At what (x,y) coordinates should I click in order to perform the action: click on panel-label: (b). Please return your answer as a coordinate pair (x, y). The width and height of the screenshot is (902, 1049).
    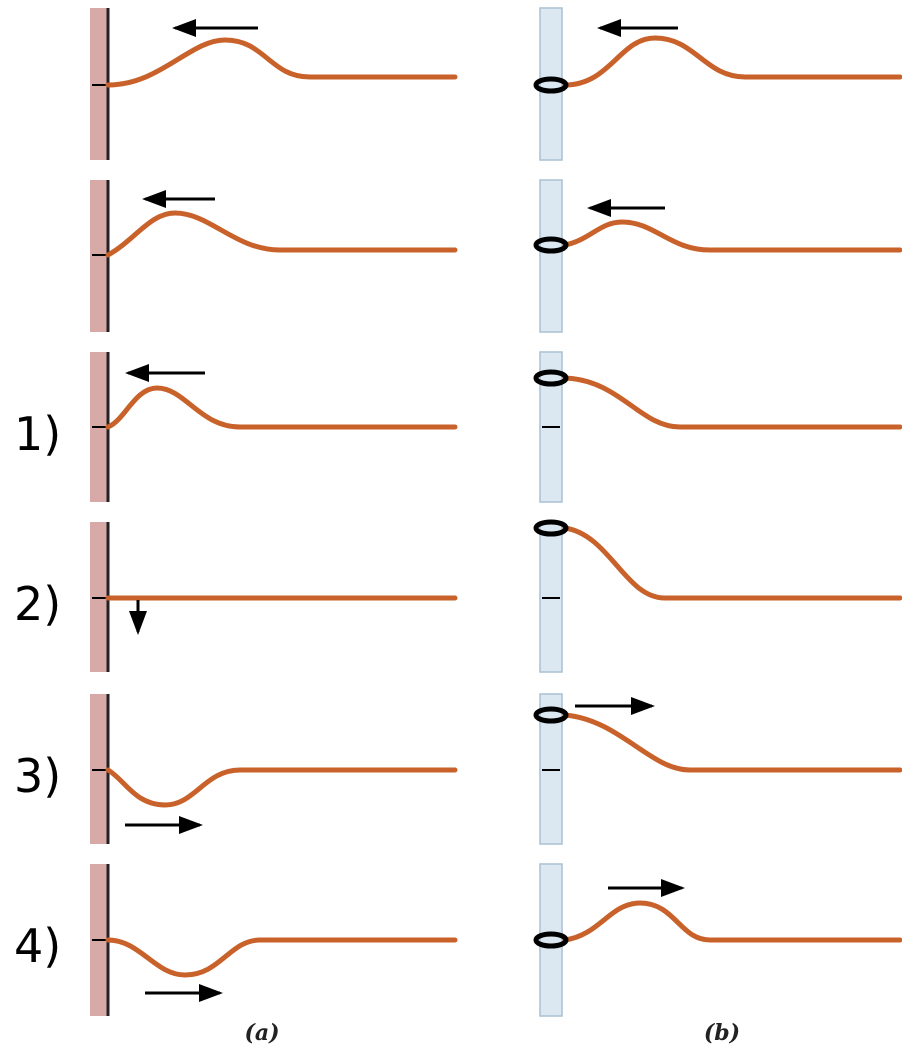
    Looking at the image, I should click on (722, 1033).